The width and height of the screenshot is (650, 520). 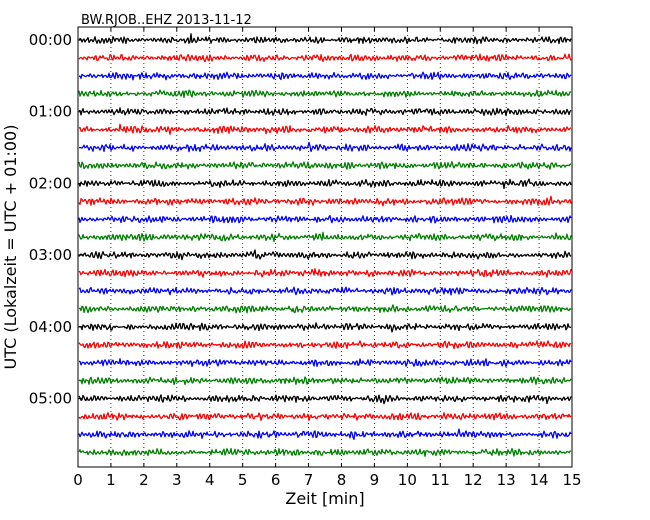 What do you see at coordinates (407, 480) in the screenshot?
I see `x-tick-label: 10` at bounding box center [407, 480].